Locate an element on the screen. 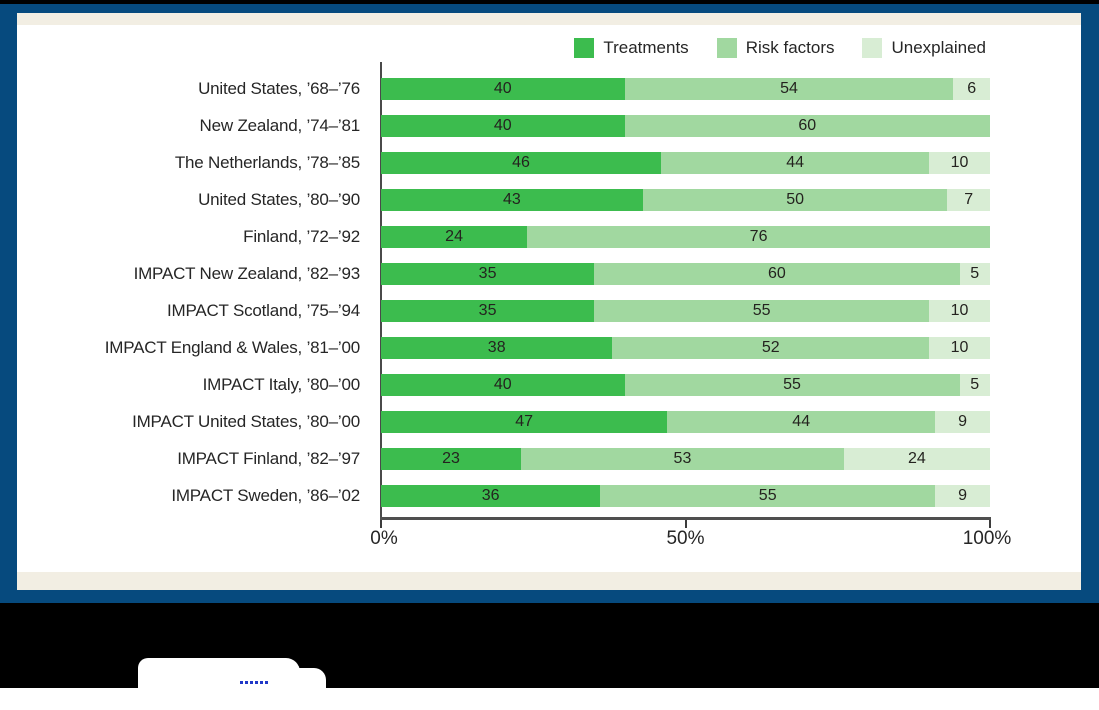 This screenshot has height=710, width=1099. x-axis is located at coordinates (685, 523).